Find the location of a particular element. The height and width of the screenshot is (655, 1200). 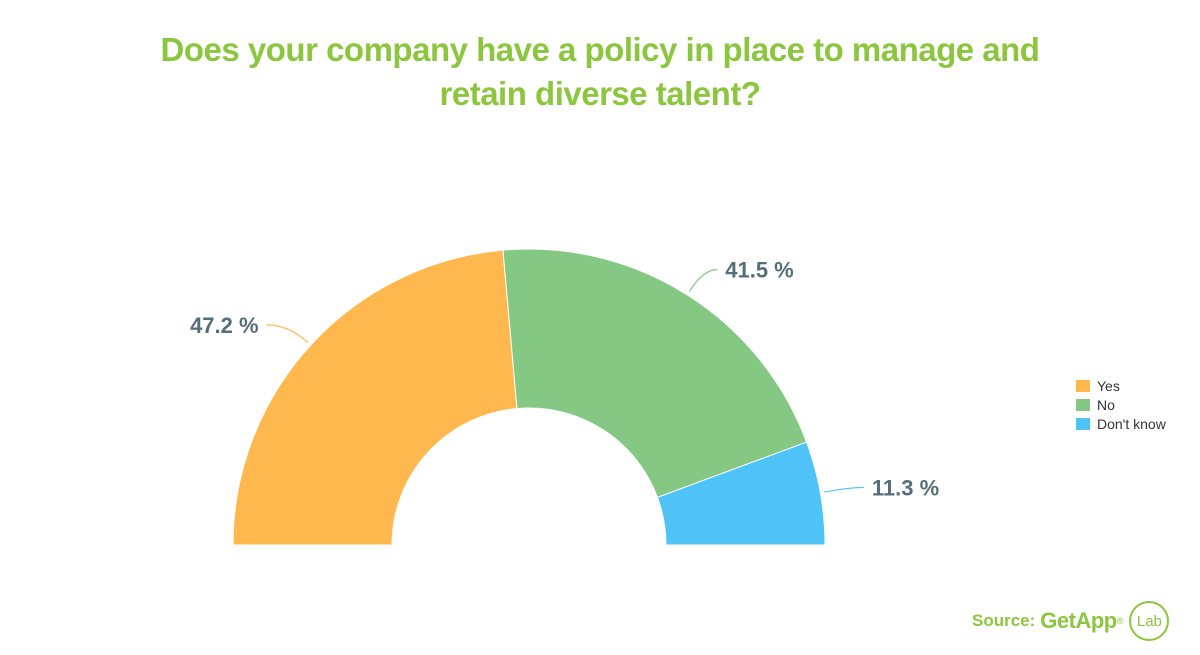

legend-item-dont-know: Don't know is located at coordinates (1121, 423).